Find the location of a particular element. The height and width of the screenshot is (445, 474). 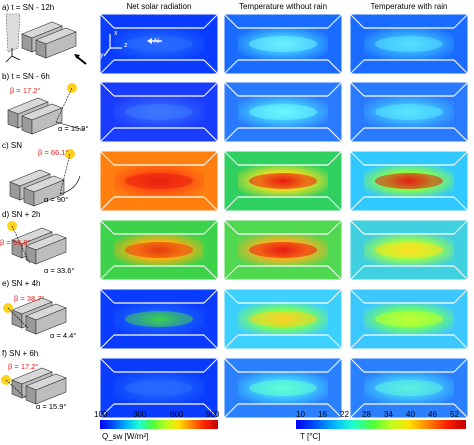

beta-label-c: β = 66.1° is located at coordinates (53, 152).